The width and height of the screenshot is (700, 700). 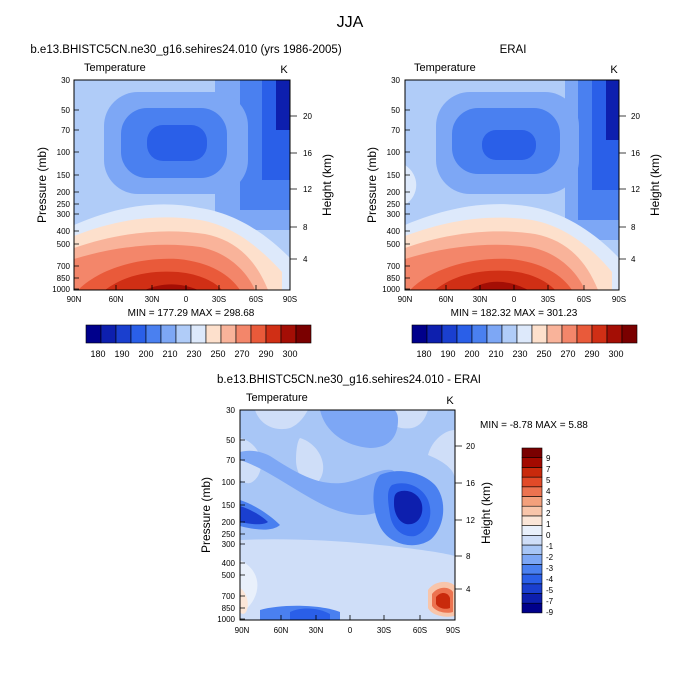 I want to click on y-tick-label: 300, so click(x=229, y=544).